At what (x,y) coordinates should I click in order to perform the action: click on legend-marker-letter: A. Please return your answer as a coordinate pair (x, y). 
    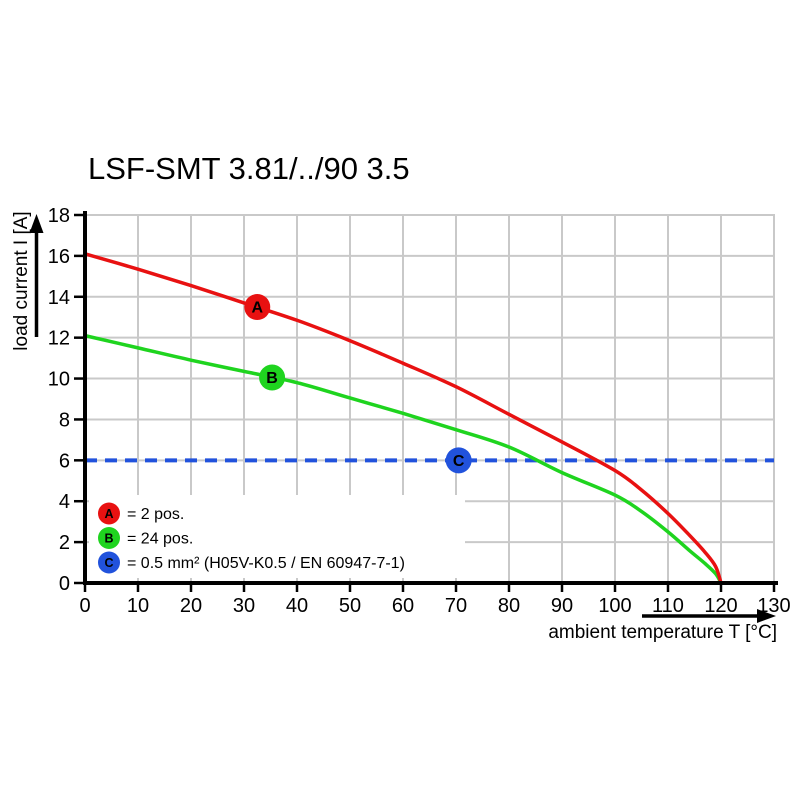
    Looking at the image, I should click on (108, 514).